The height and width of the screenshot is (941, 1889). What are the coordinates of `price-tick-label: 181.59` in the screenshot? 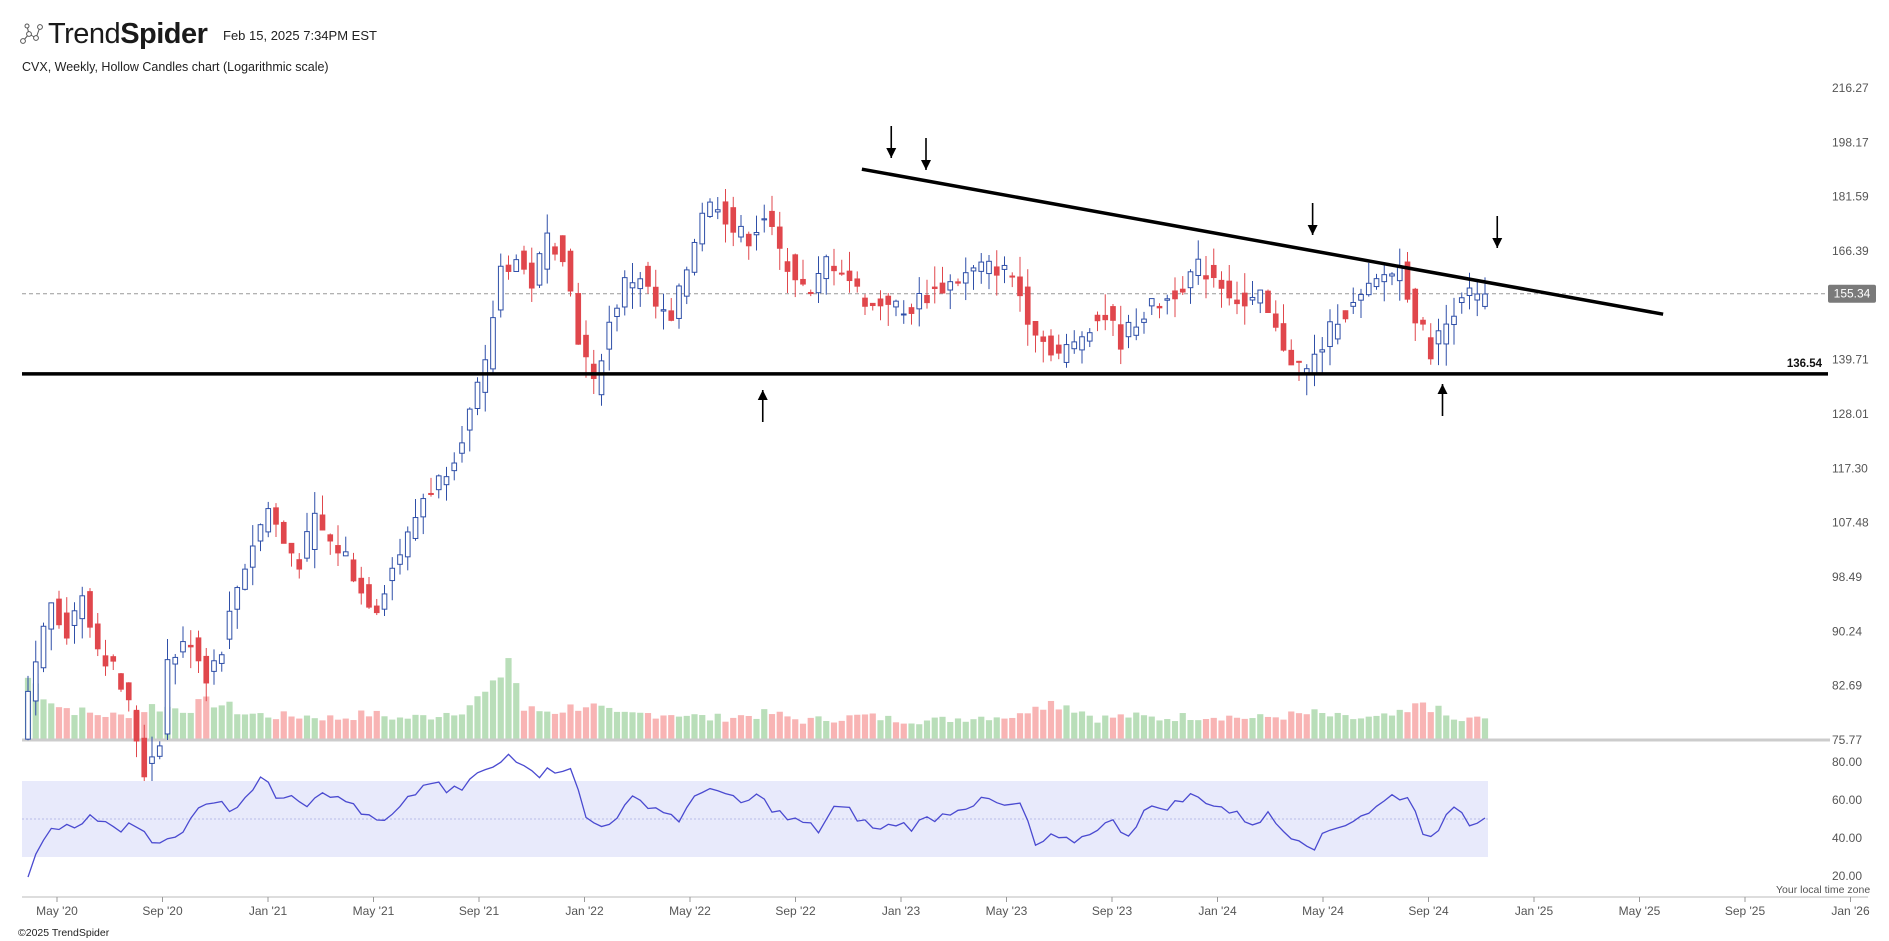 It's located at (1850, 197).